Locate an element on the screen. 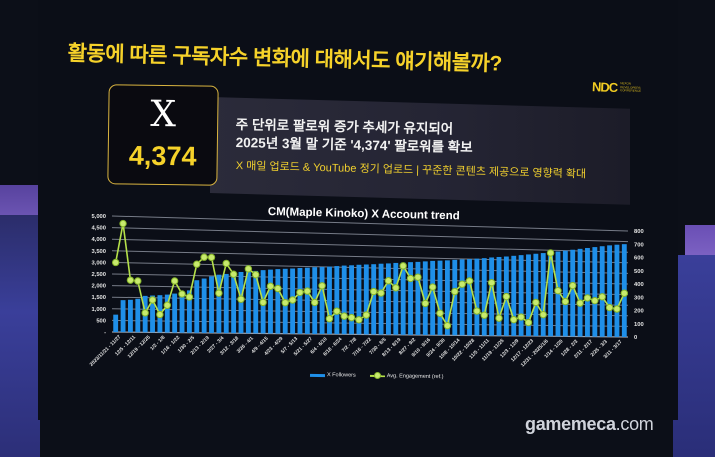 Image resolution: width=715 pixels, height=457 pixels. svg-text: 2,500 is located at coordinates (98, 275).